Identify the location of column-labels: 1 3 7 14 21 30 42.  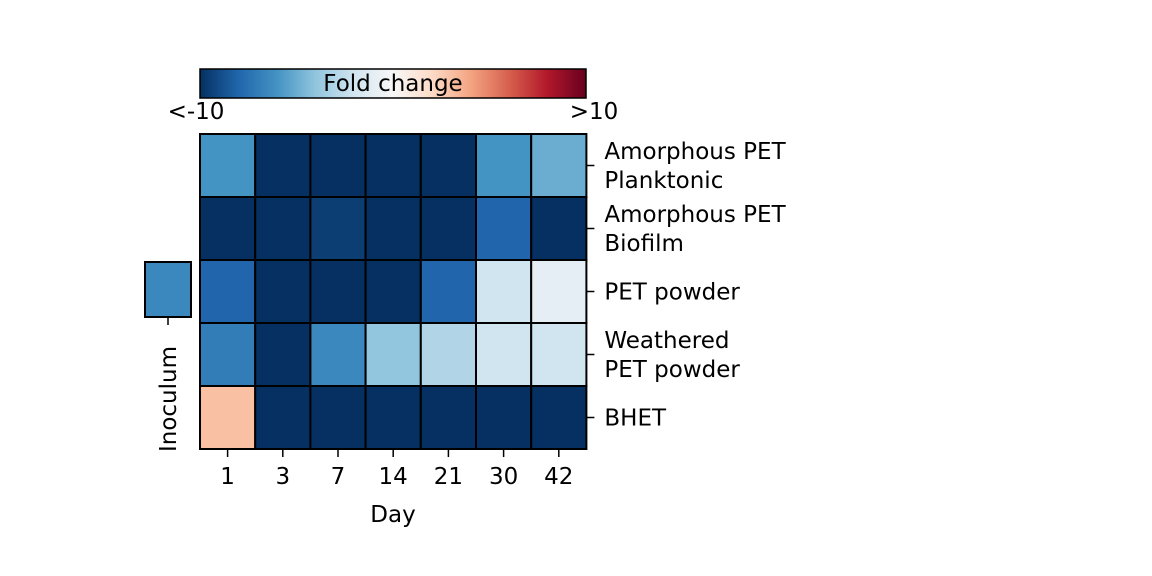
(396, 469).